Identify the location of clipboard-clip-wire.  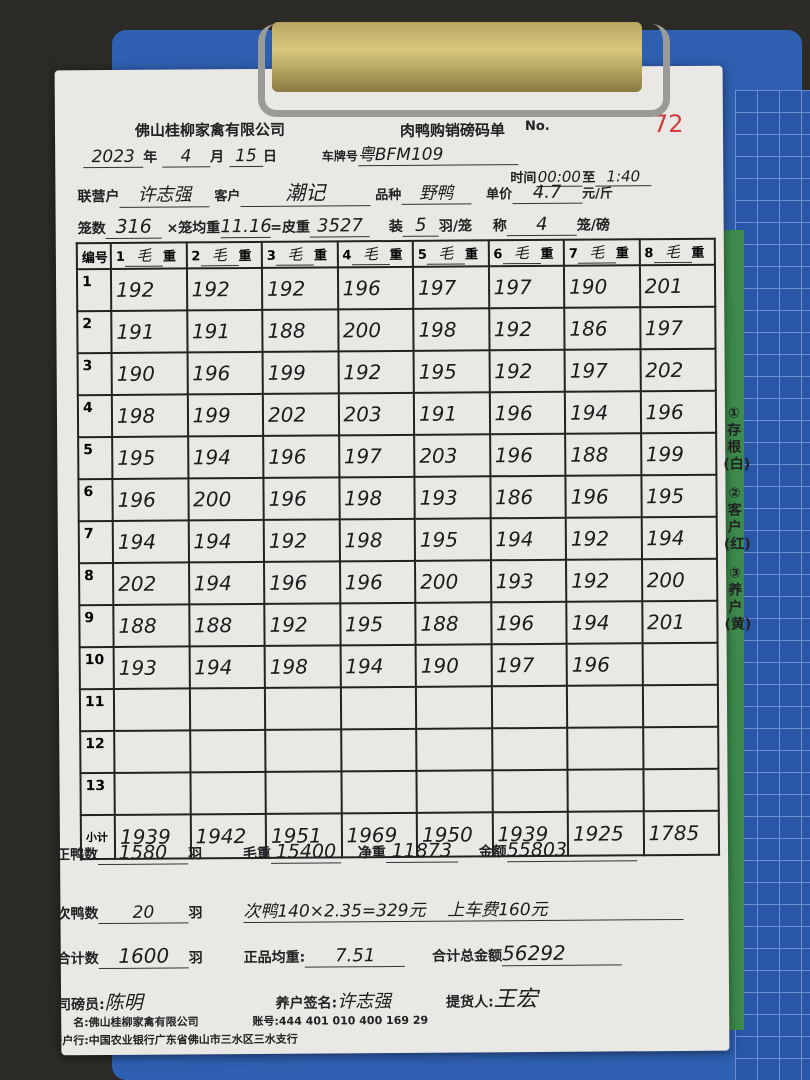
(464, 70).